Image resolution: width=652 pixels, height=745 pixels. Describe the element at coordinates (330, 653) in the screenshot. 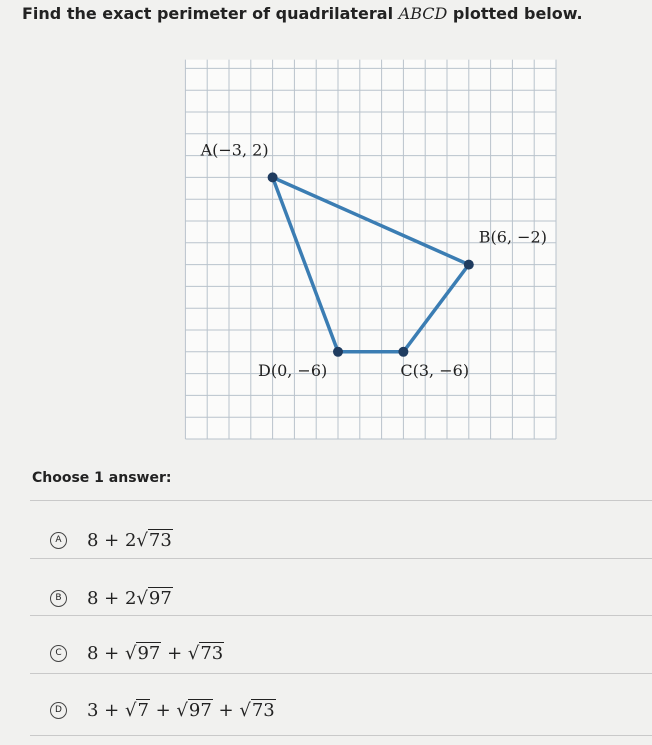

I see `answer-choice: C 8 + √97 + √73` at that location.